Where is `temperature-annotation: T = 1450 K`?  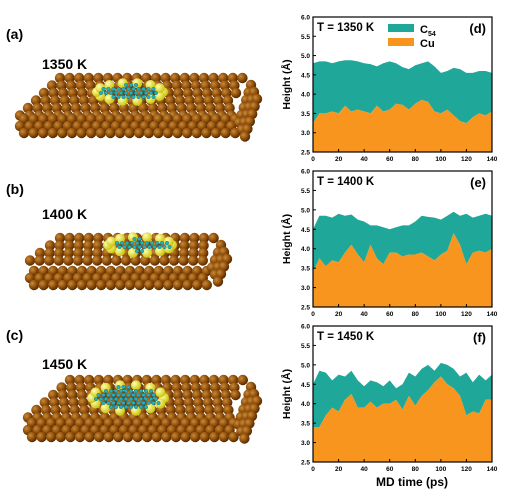 temperature-annotation: T = 1450 K is located at coordinates (346, 337).